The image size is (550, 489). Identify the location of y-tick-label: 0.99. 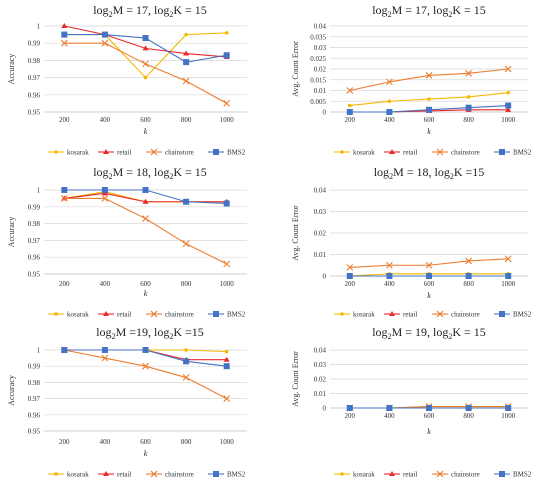
(34, 44).